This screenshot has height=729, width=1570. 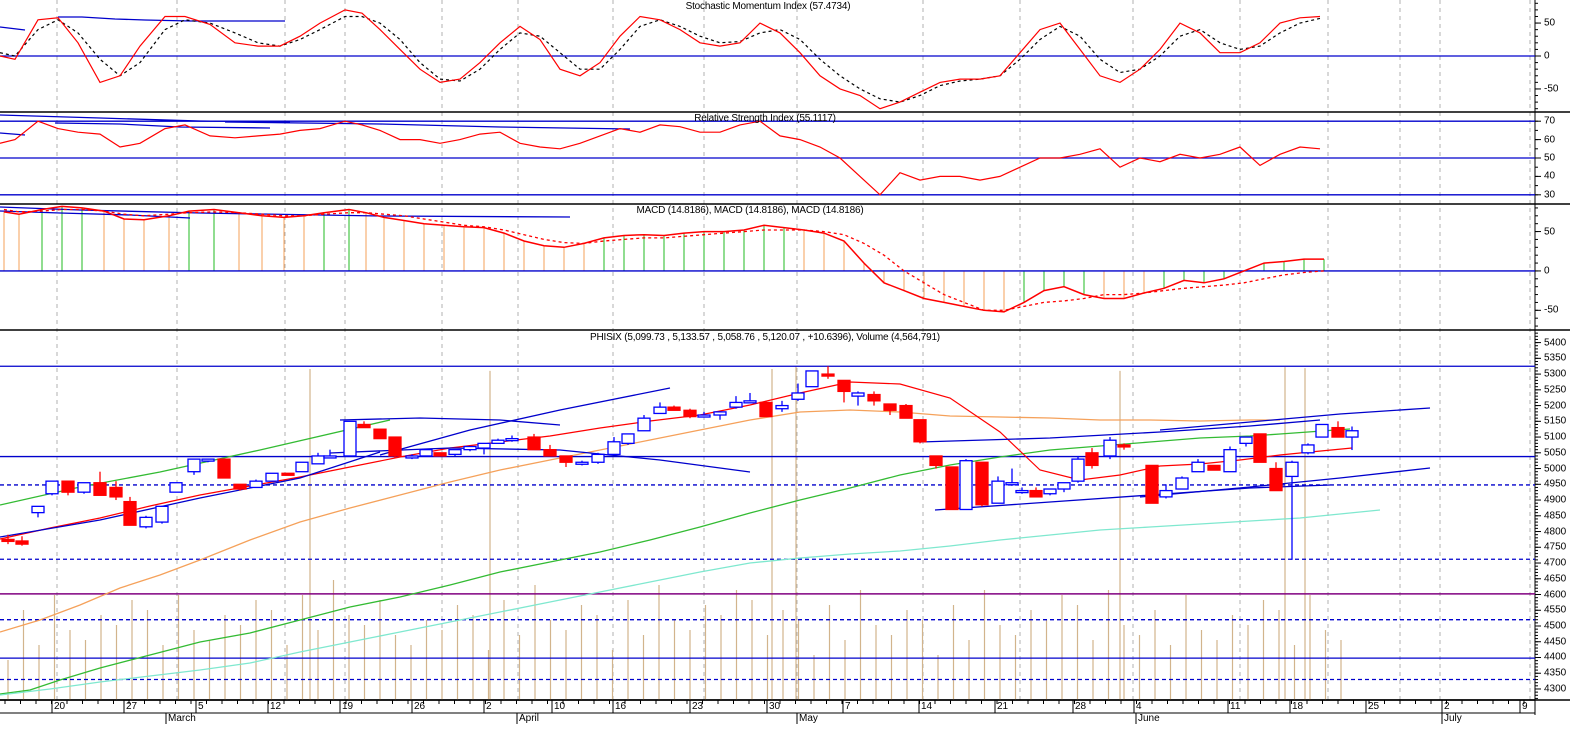 I want to click on price-y-tick-label: 4450, so click(x=1555, y=642).